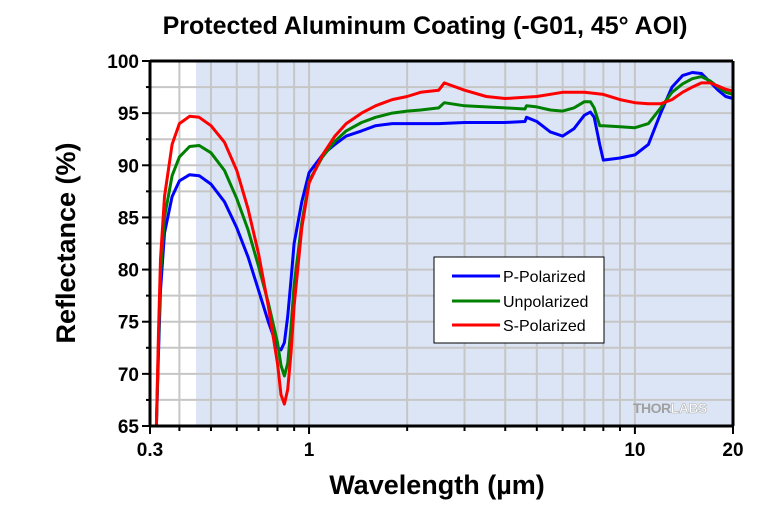 This screenshot has width=780, height=511. I want to click on legend-label-unpolarized: Unpolarized, so click(545, 302).